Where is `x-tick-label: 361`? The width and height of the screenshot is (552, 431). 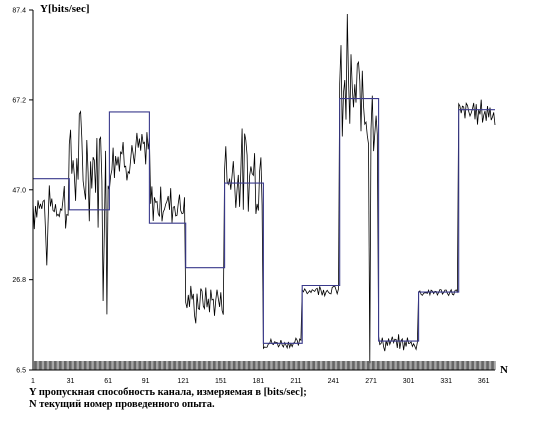
x-tick-label: 361 is located at coordinates (484, 381).